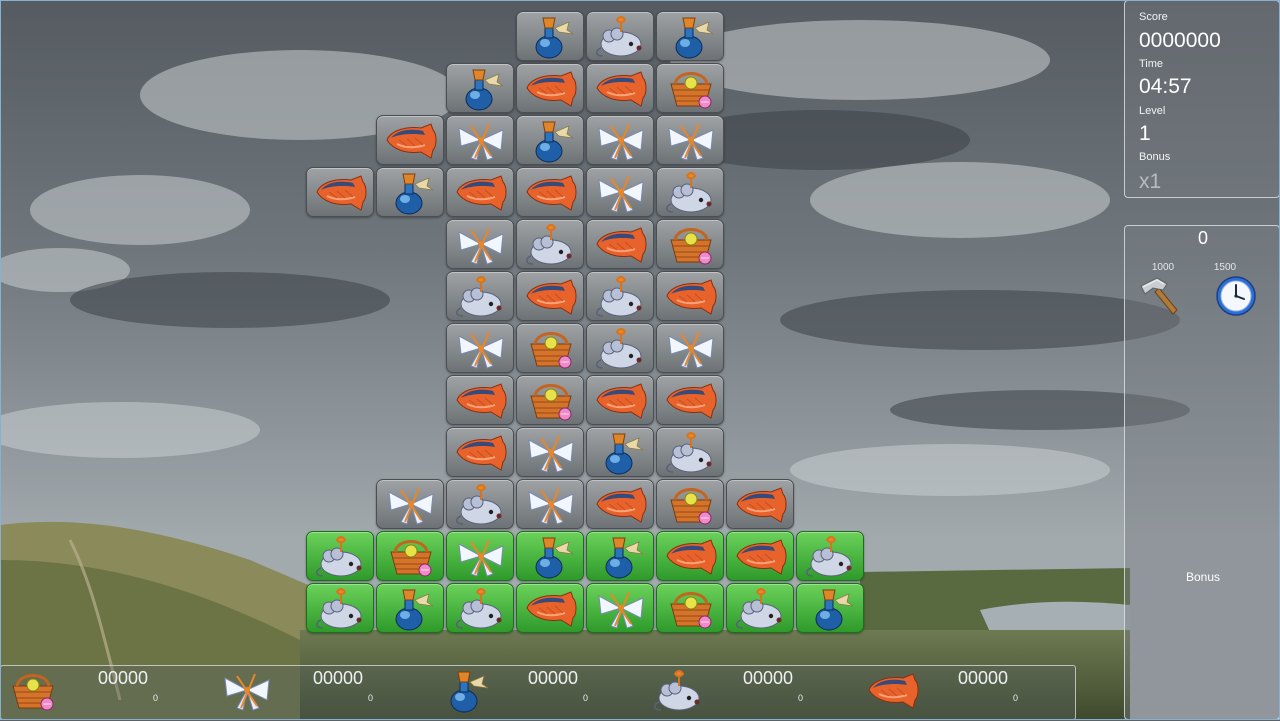 This screenshot has height=721, width=1280. Describe the element at coordinates (1145, 133) in the screenshot. I see `level-value: 1` at that location.